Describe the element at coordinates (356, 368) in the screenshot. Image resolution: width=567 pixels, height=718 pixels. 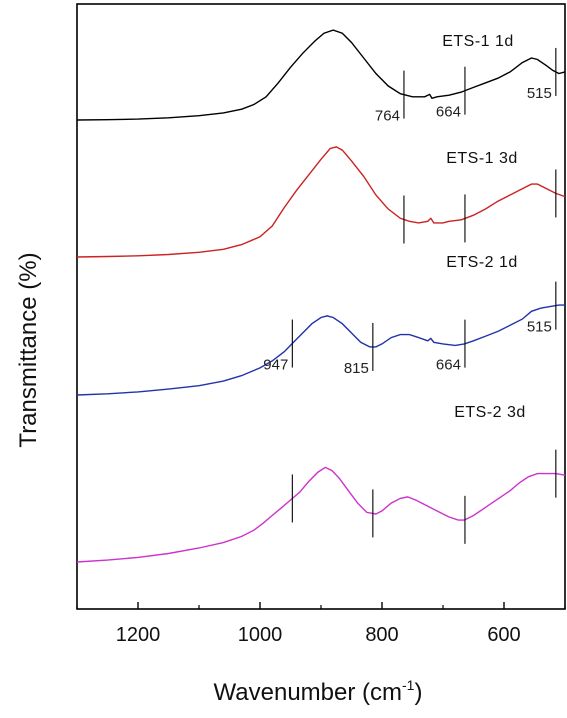
I see `peak-label: 815` at that location.